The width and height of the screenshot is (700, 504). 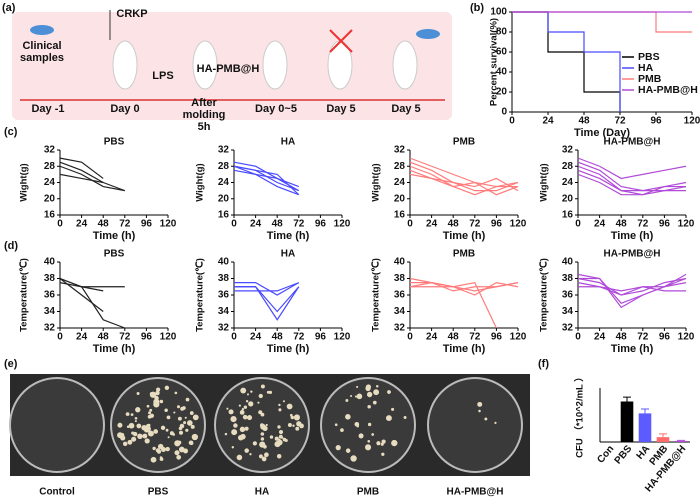 I want to click on dish-label: PMB, so click(x=368, y=492).